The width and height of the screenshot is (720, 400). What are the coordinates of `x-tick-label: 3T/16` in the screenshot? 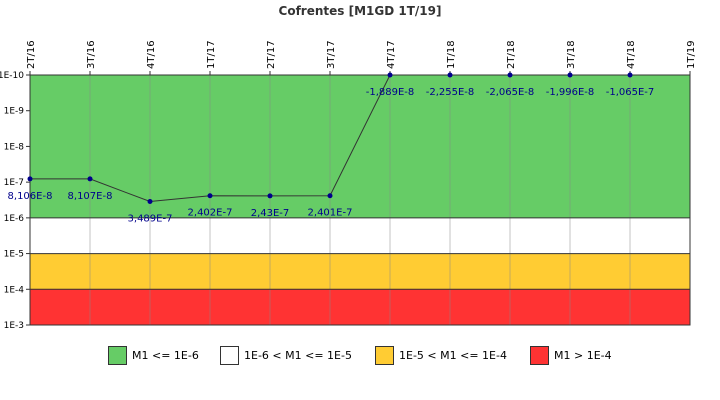 It's located at (91, 54).